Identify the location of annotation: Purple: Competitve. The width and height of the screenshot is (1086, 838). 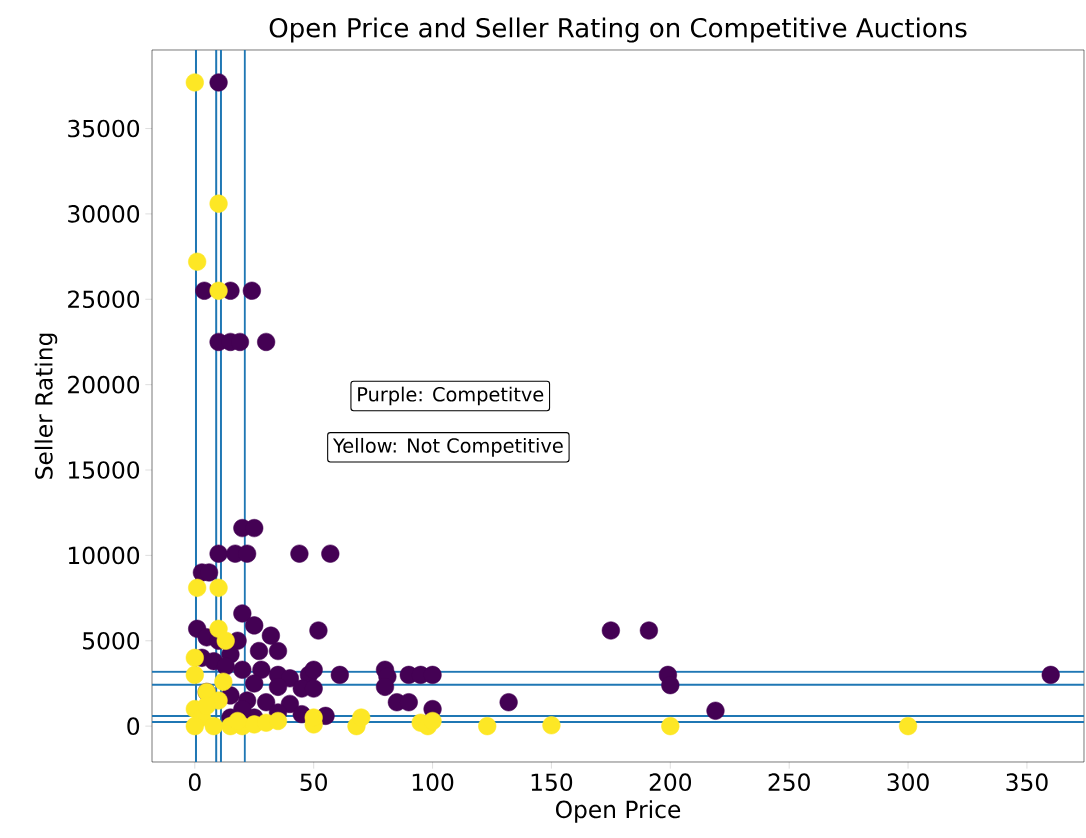
(451, 396).